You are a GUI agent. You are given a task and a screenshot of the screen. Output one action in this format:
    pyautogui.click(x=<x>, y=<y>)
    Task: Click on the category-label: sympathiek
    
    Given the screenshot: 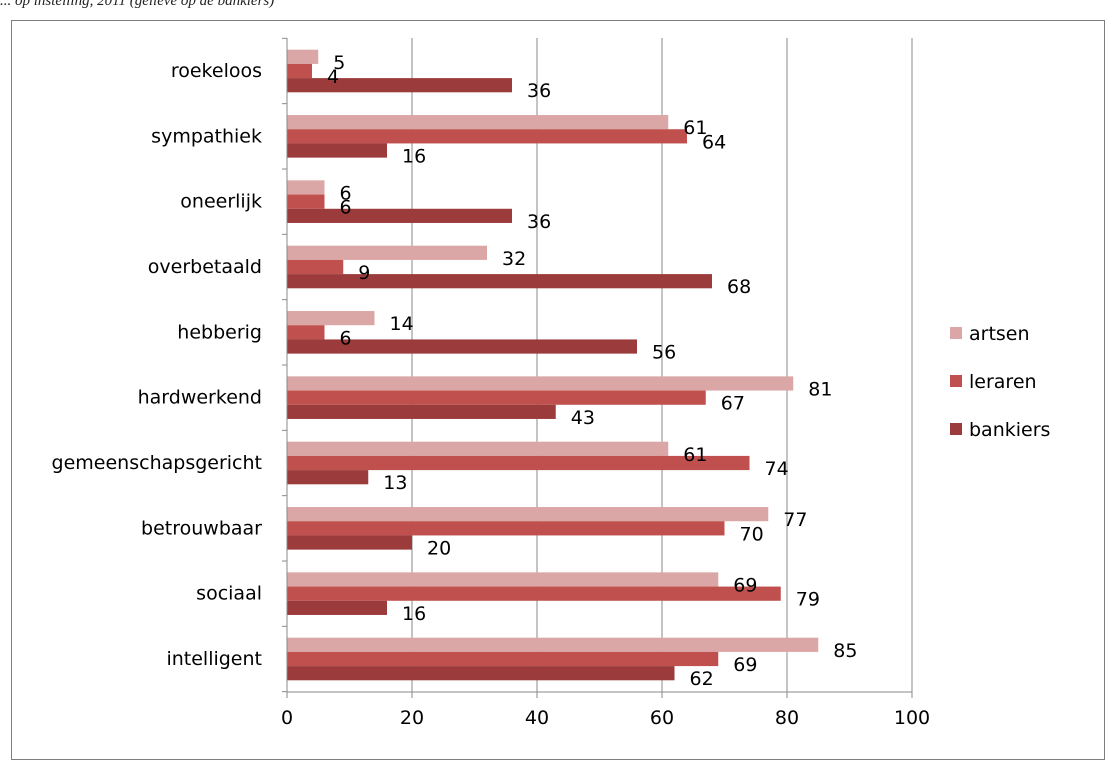 What is the action you would take?
    pyautogui.click(x=206, y=136)
    